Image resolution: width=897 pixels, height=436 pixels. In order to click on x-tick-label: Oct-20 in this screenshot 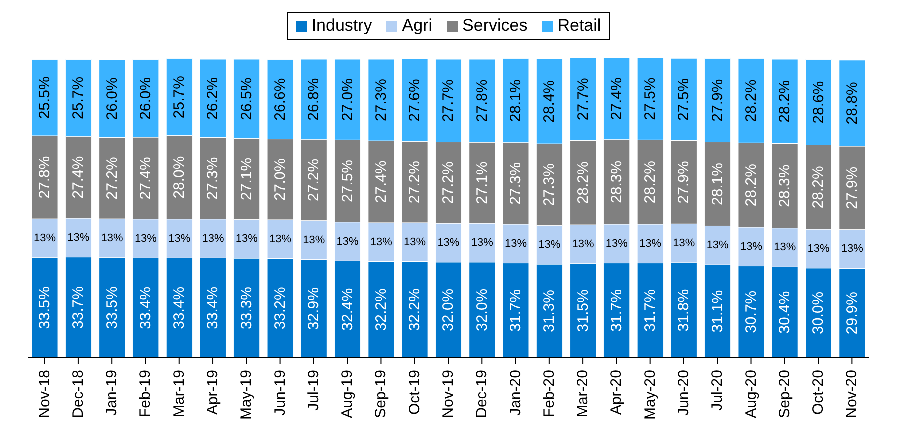, I will do `click(819, 393)`.